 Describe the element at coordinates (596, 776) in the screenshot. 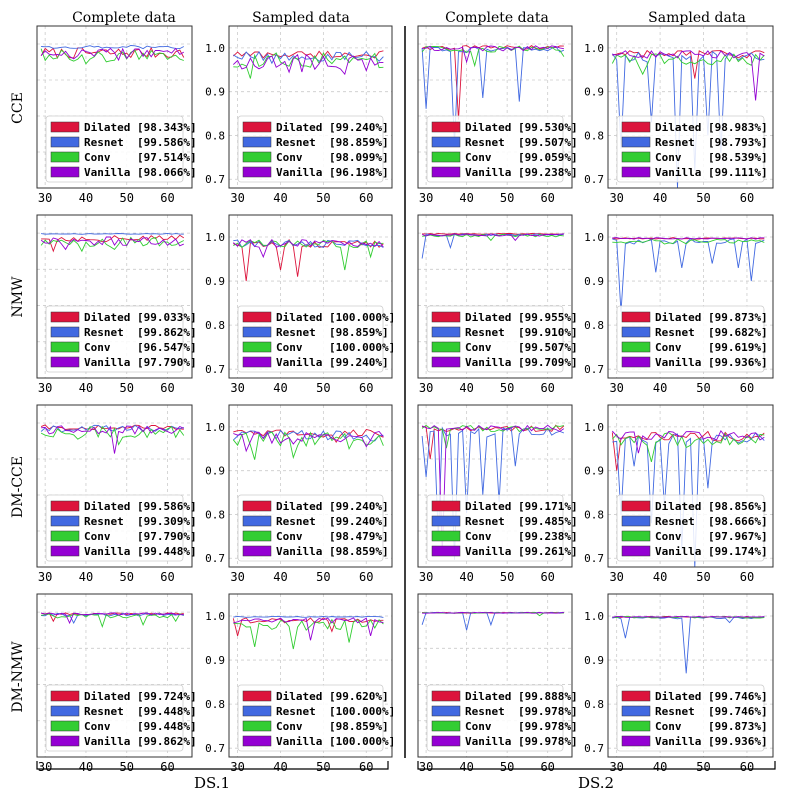

I see `group-bracket-ds2: DS.2` at that location.